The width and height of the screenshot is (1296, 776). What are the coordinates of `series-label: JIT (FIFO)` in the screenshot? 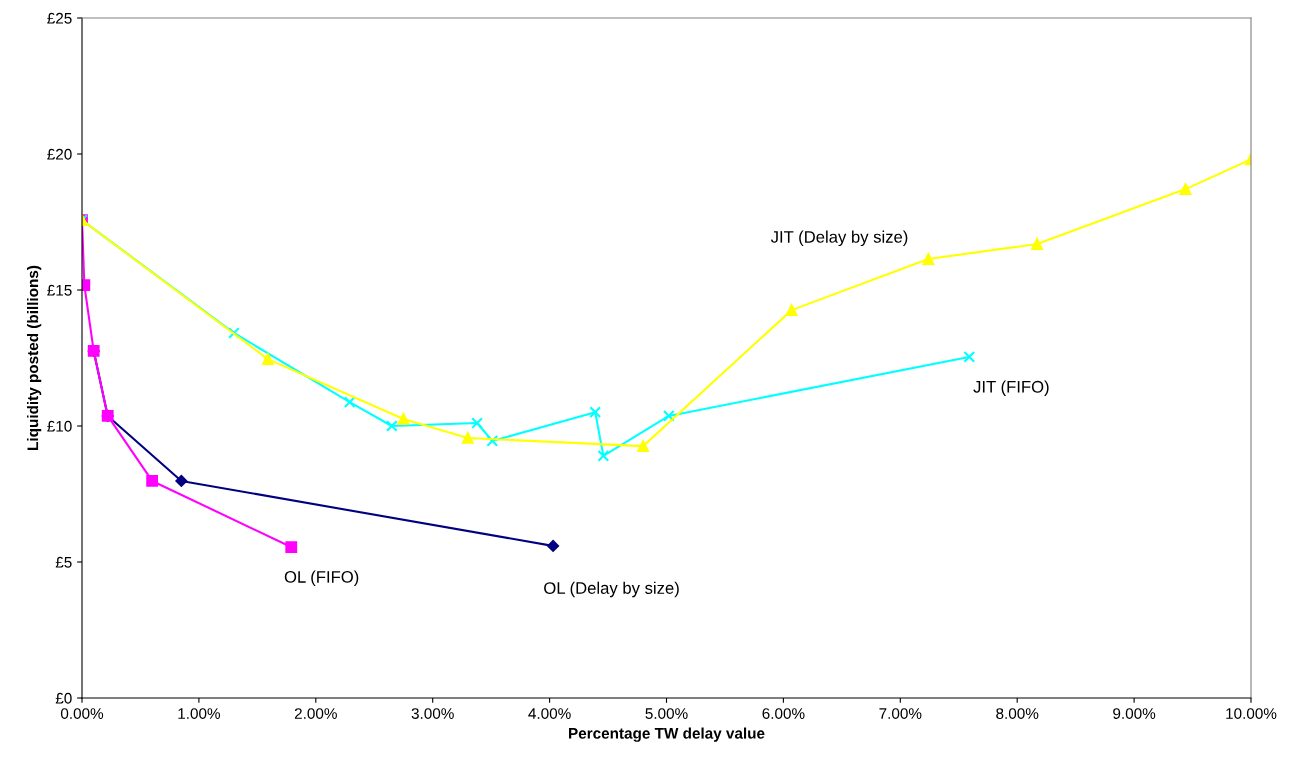 It's located at (1011, 388).